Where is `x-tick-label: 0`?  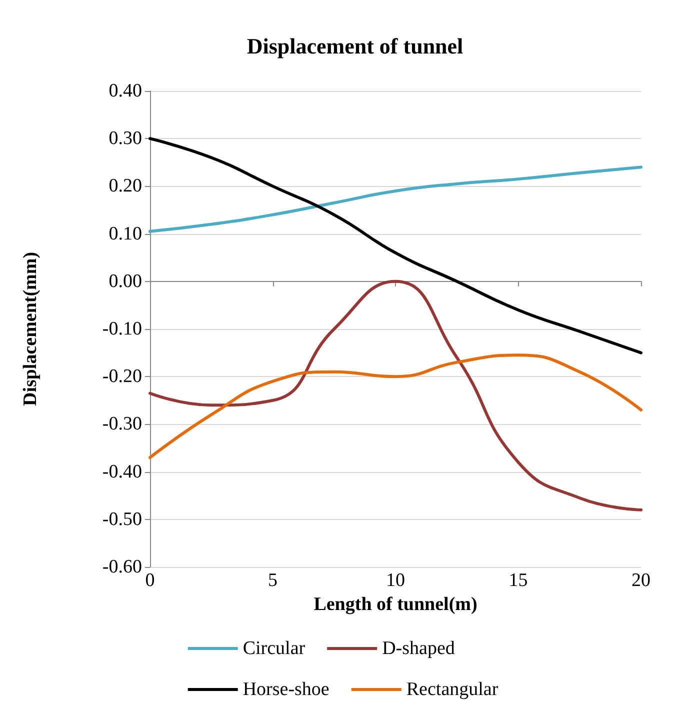
x-tick-label: 0 is located at coordinates (150, 580).